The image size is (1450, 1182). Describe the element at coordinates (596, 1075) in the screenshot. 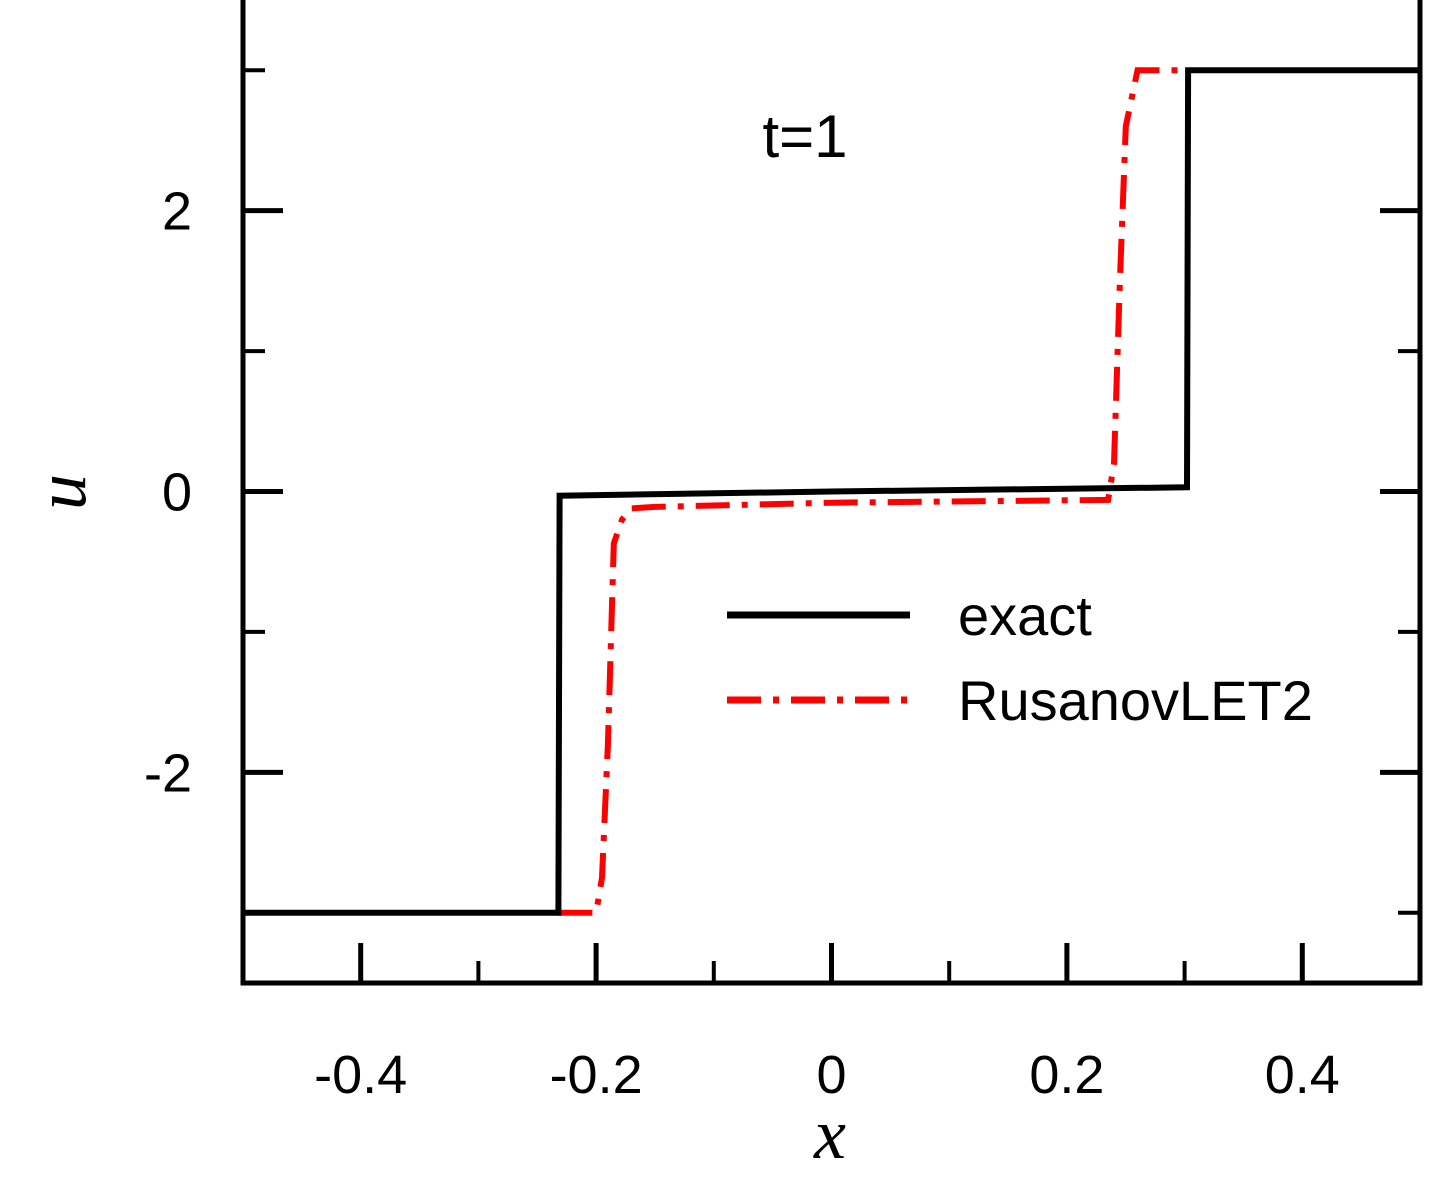

I see `x-tick-label: -0.2` at that location.